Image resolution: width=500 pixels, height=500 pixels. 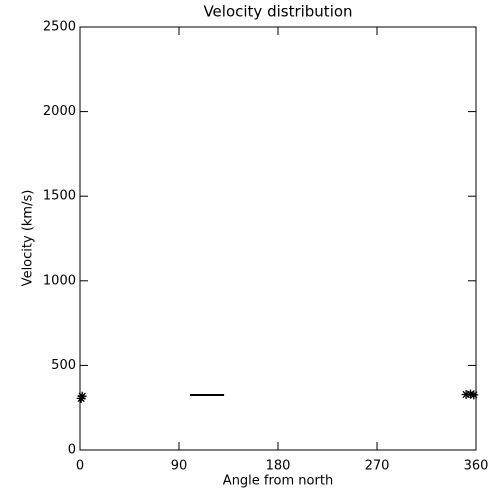 What do you see at coordinates (59, 111) in the screenshot?
I see `y-tick-label: 2000` at bounding box center [59, 111].